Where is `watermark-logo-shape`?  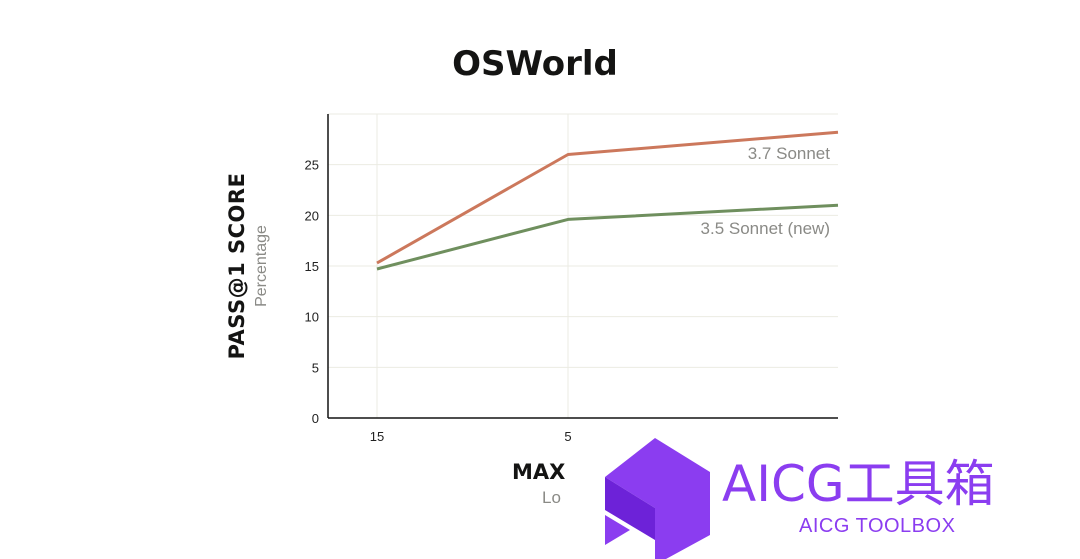 watermark-logo-shape is located at coordinates (657, 498).